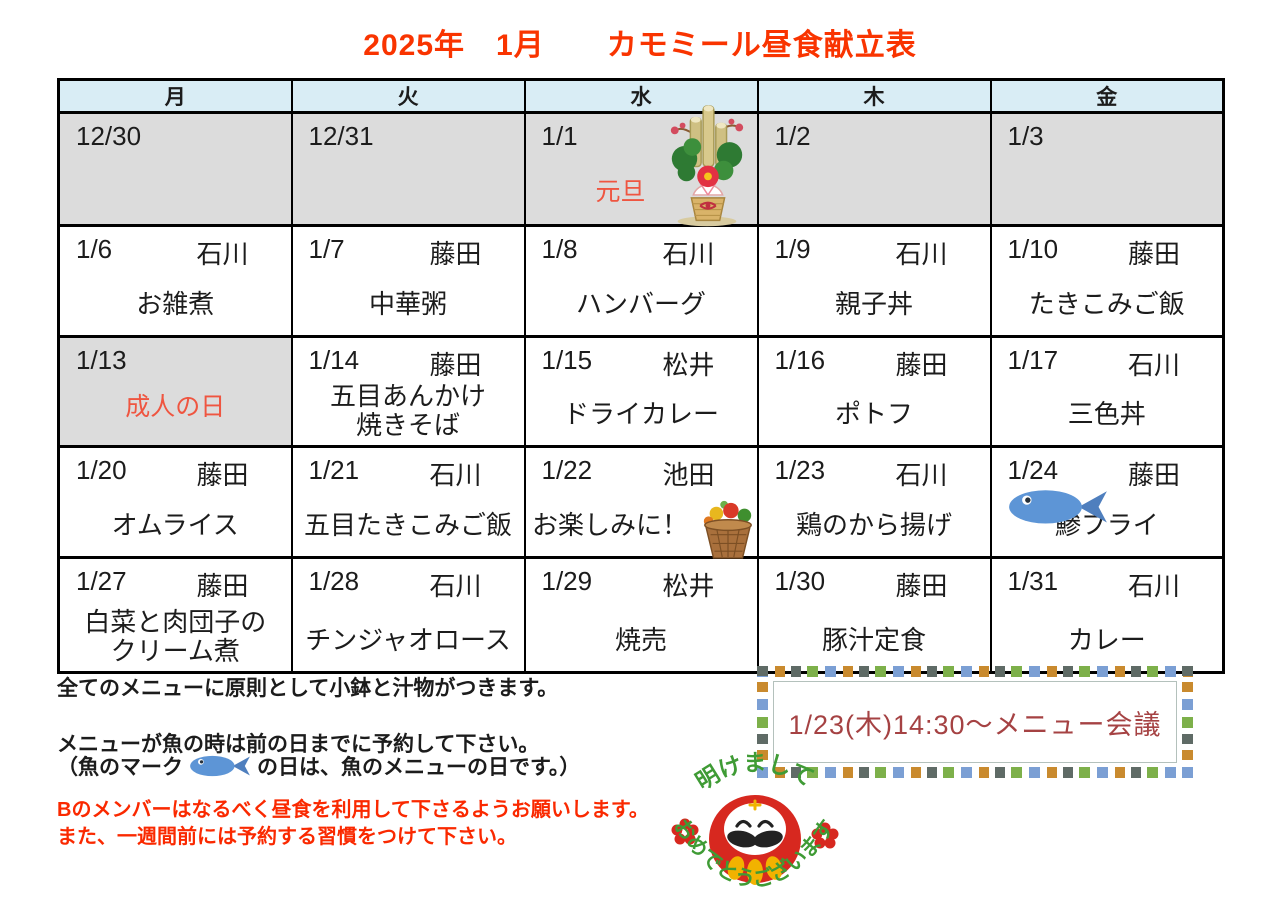  I want to click on cell-date: 1/31, so click(1033, 581).